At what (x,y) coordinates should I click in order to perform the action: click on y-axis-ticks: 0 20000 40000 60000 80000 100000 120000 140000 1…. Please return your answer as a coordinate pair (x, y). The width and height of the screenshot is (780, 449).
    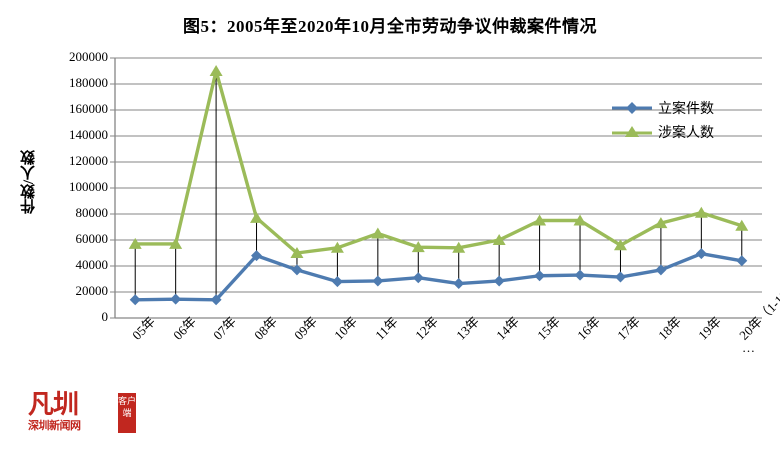
    Looking at the image, I should click on (73, 224).